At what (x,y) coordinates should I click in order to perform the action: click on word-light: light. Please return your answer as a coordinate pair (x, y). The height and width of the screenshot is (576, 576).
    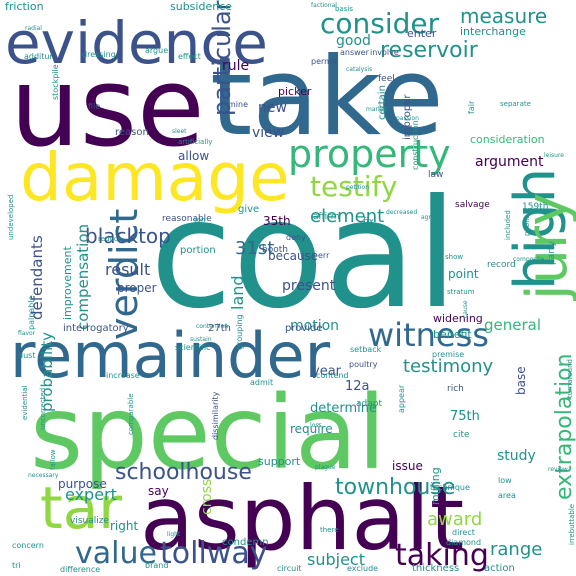
    Looking at the image, I should click on (174, 535).